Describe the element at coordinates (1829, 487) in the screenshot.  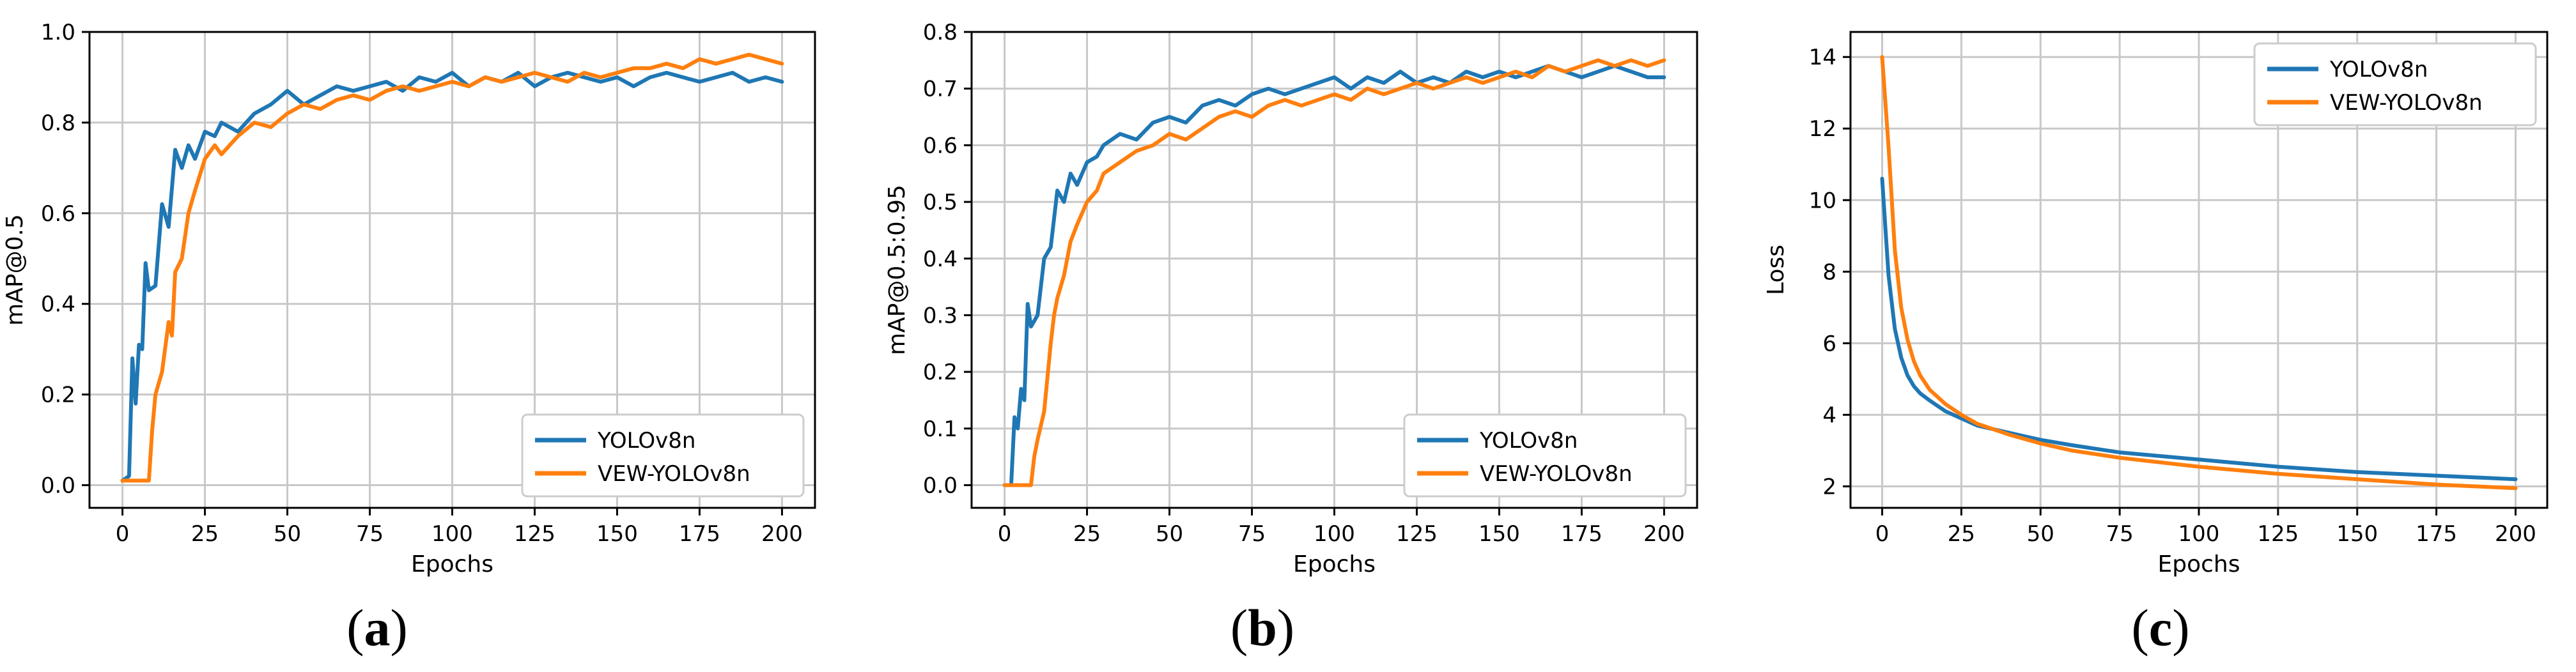
I see `y-tick-label: 2` at that location.